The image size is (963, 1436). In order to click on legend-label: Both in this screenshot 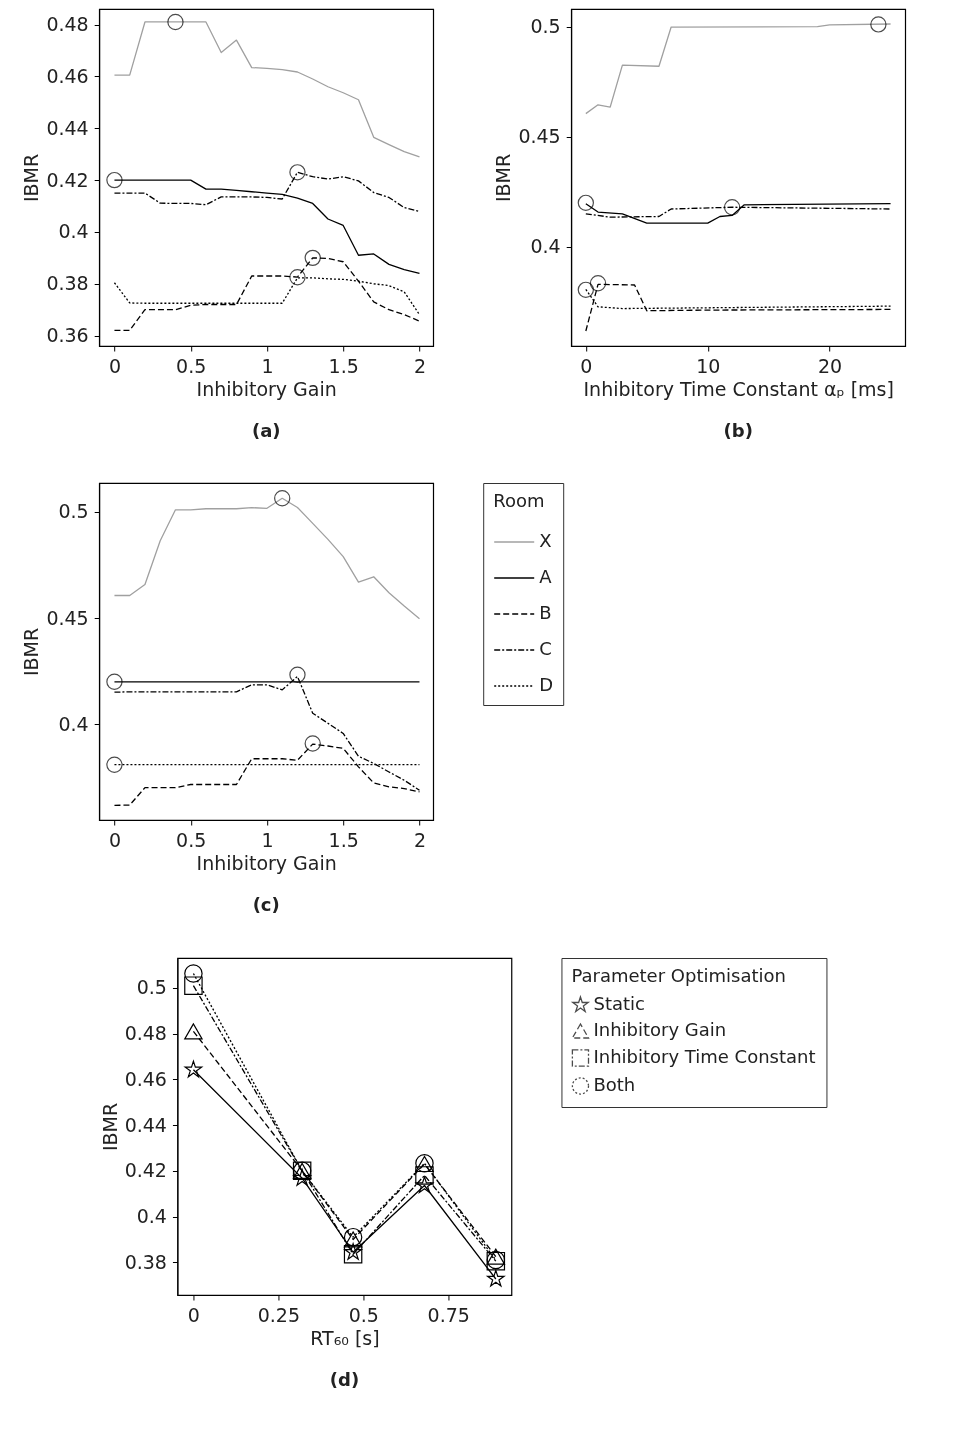, I will do `click(614, 1084)`.